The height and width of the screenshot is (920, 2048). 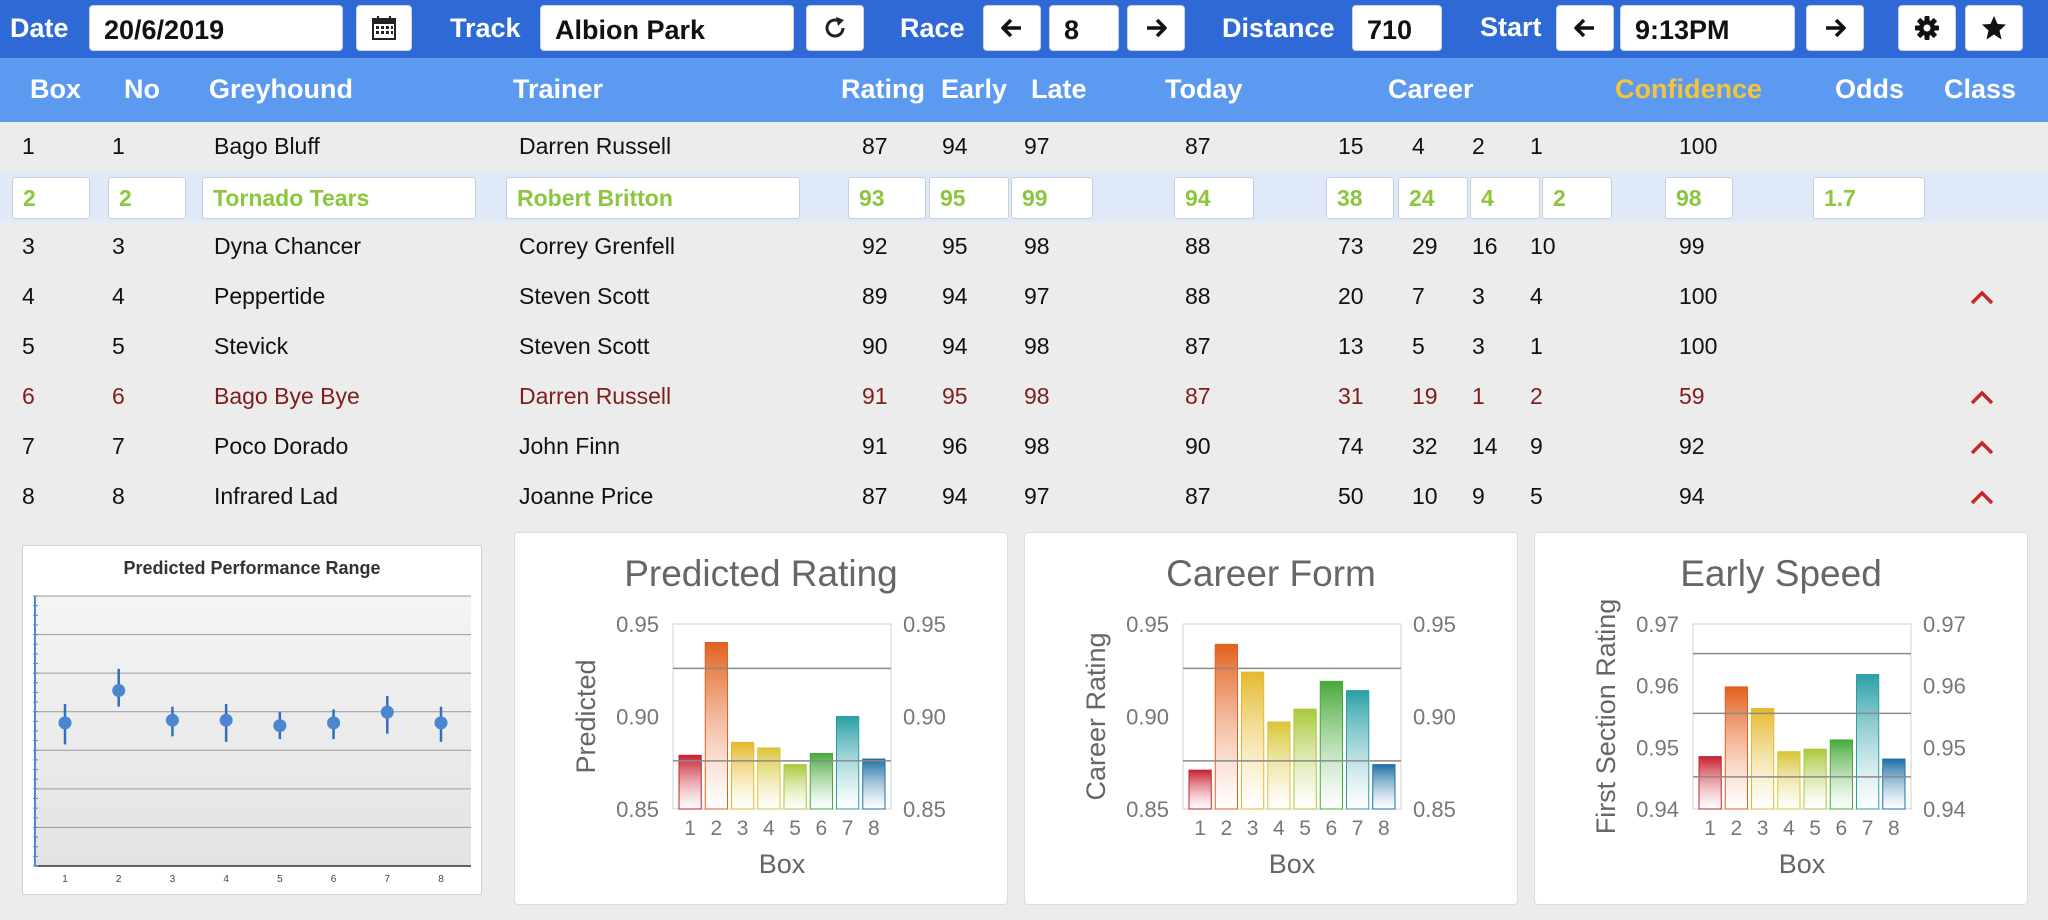 I want to click on col-box: Box, so click(x=56, y=89).